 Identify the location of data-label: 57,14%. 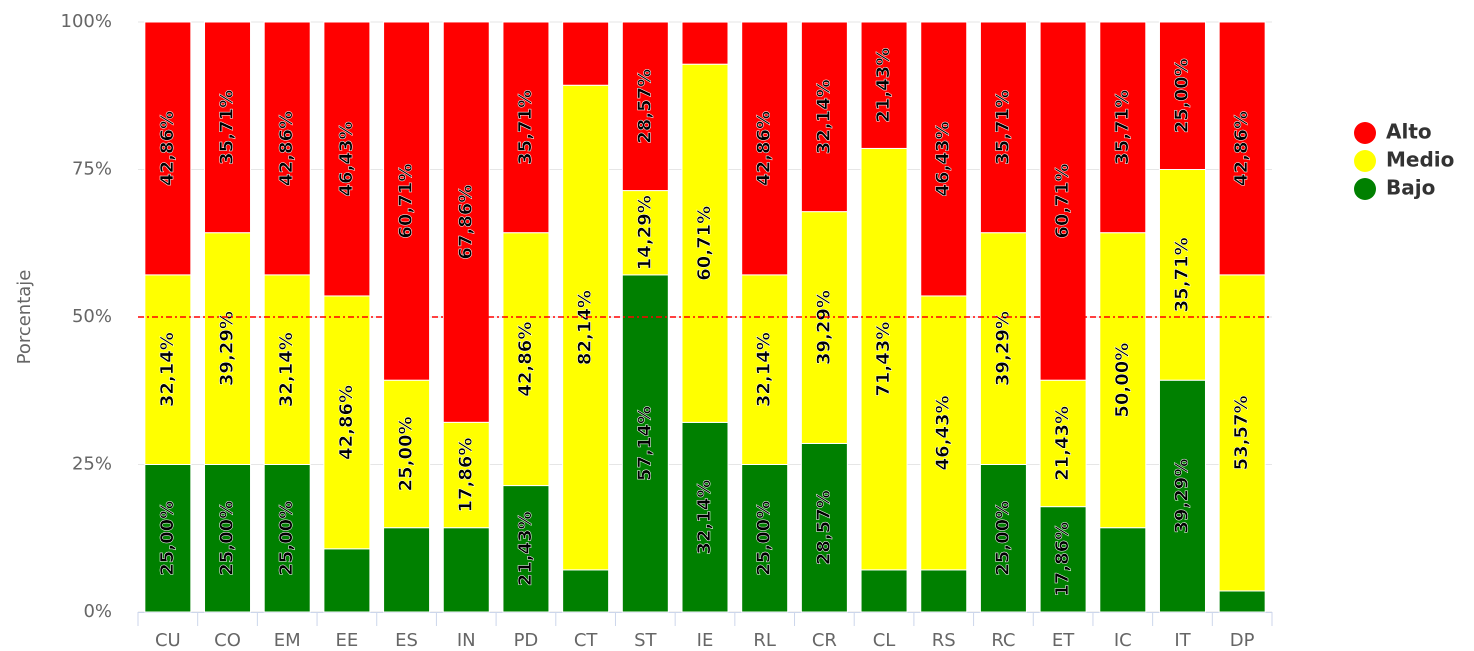
(644, 443).